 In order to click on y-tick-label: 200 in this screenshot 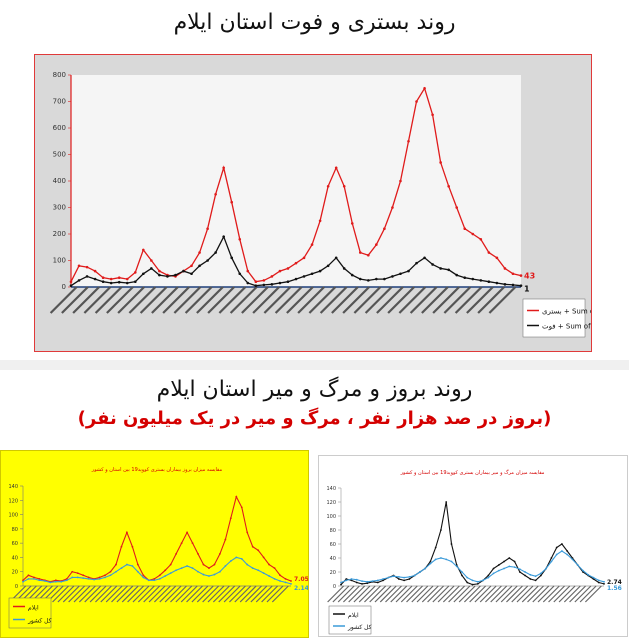, I will do `click(59, 234)`.